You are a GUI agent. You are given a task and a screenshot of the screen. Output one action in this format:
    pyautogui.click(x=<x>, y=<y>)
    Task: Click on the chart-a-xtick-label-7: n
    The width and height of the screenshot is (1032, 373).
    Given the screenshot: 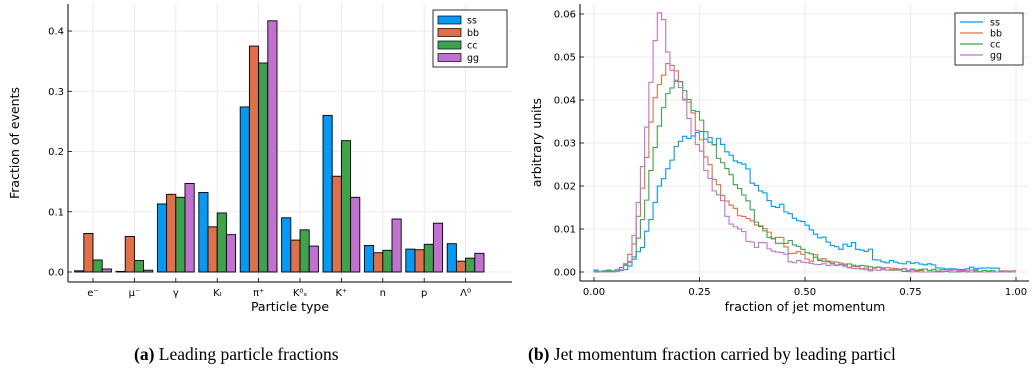 What is the action you would take?
    pyautogui.click(x=383, y=293)
    